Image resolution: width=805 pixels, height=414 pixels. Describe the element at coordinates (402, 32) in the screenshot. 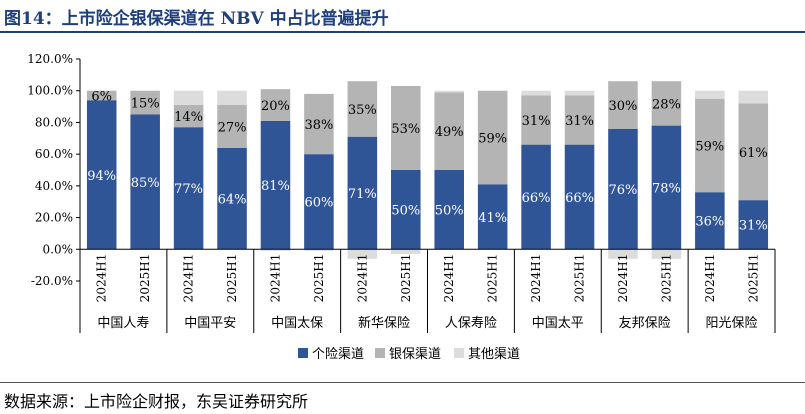

I see `title-divider` at that location.